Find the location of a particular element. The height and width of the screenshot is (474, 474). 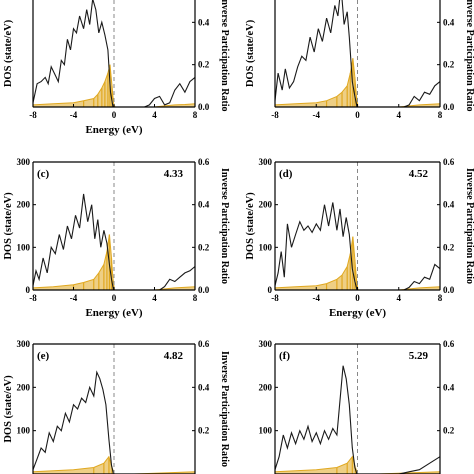

value-label: 4.33 is located at coordinates (174, 174).